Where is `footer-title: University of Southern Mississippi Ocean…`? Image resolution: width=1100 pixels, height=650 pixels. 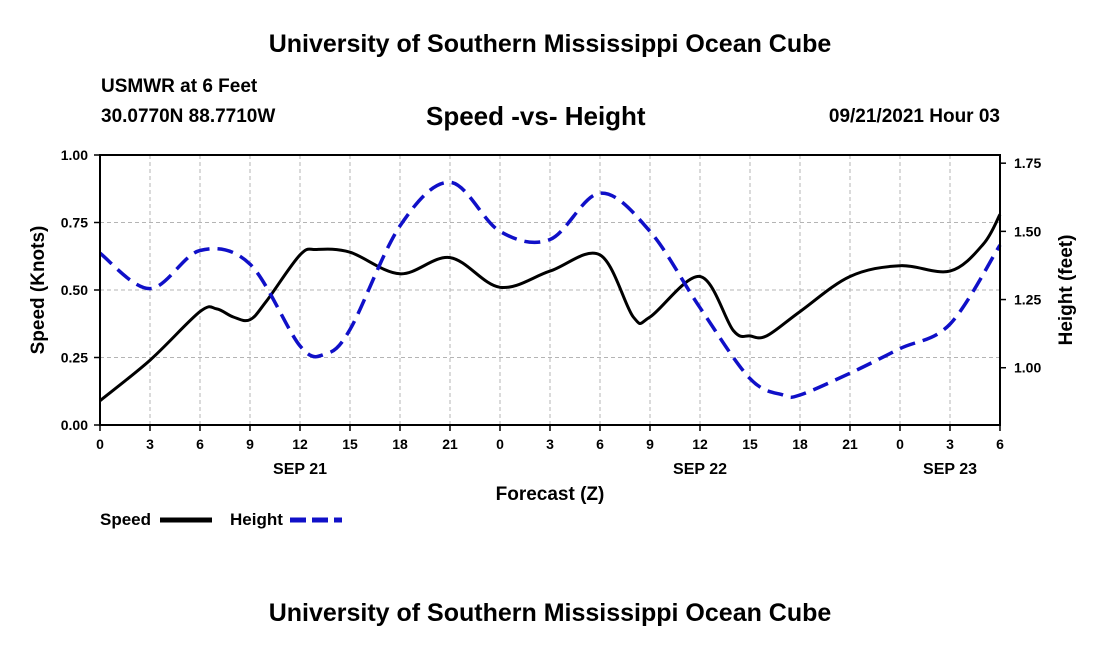 footer-title: University of Southern Mississippi Ocean… is located at coordinates (550, 613).